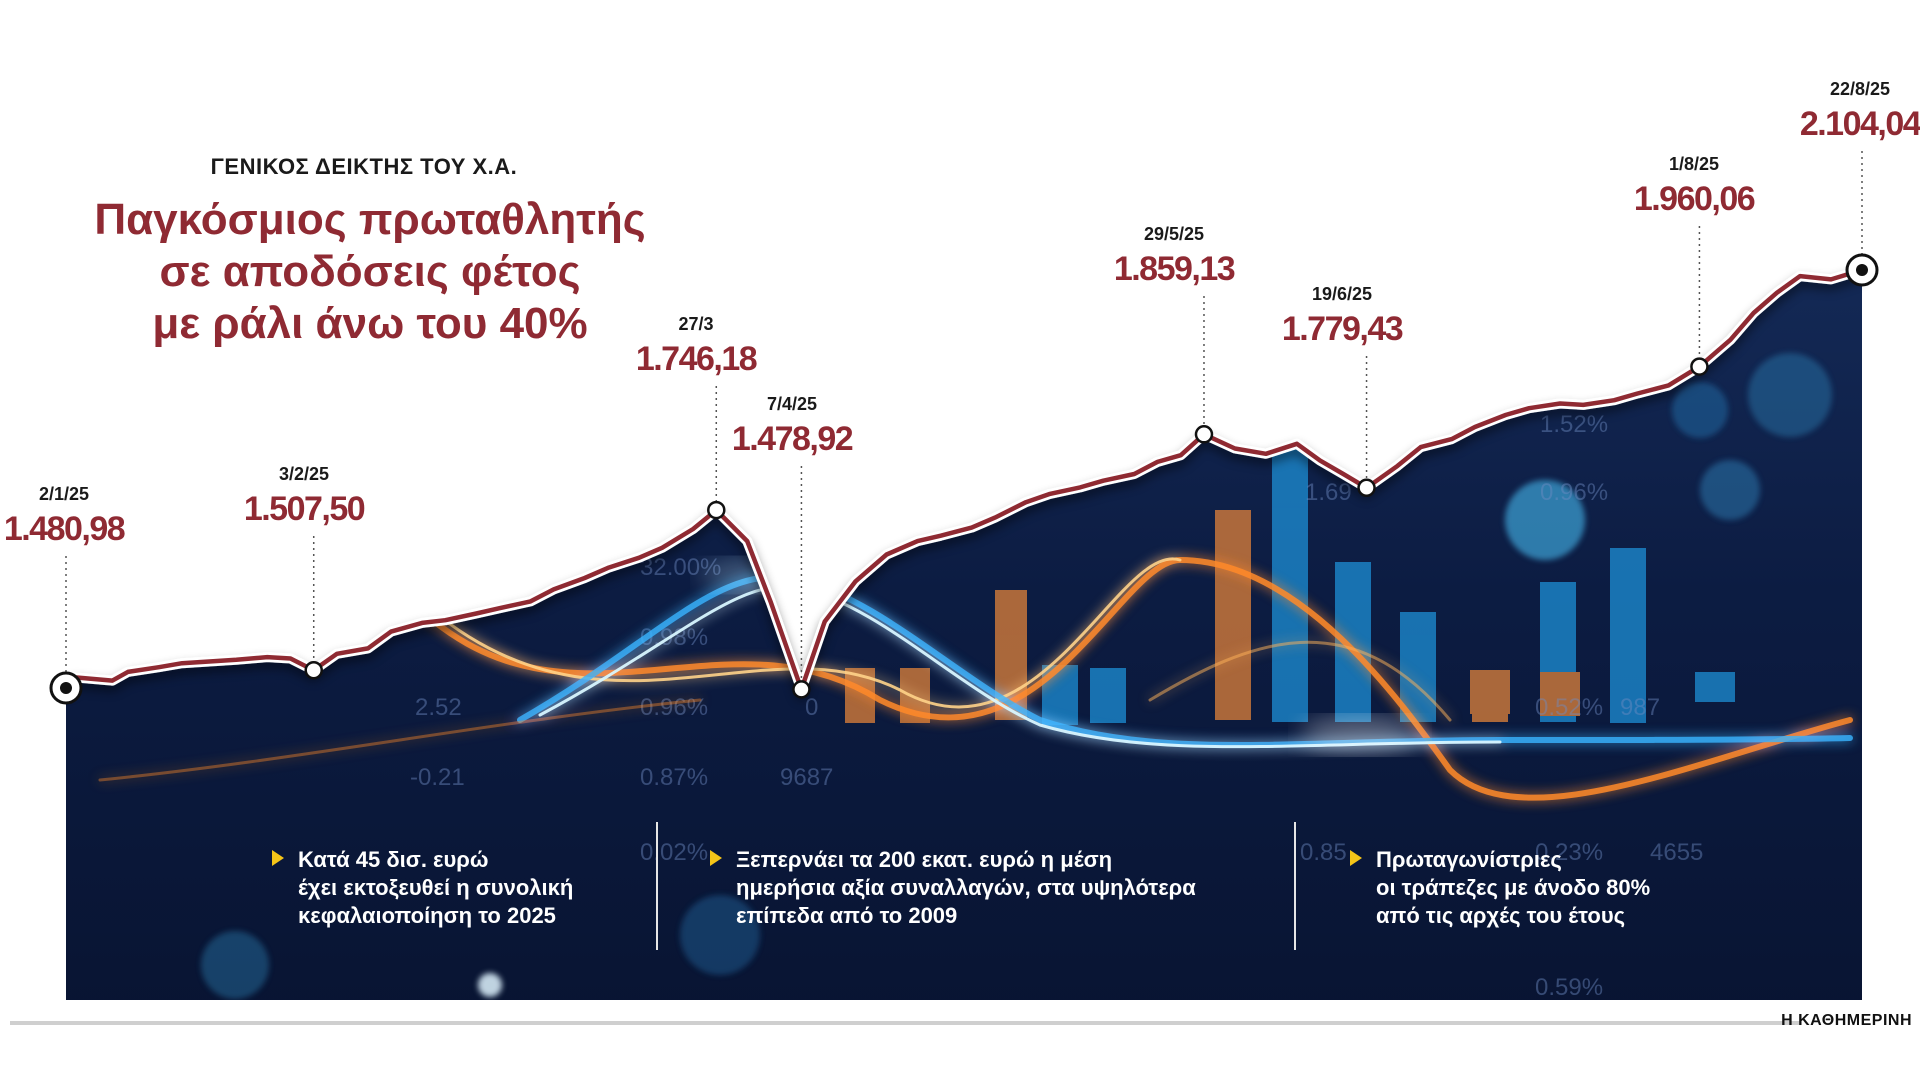 This screenshot has height=1080, width=1920. What do you see at coordinates (370, 323) in the screenshot?
I see `headline-line-3: με ράλι άνω του 40%` at bounding box center [370, 323].